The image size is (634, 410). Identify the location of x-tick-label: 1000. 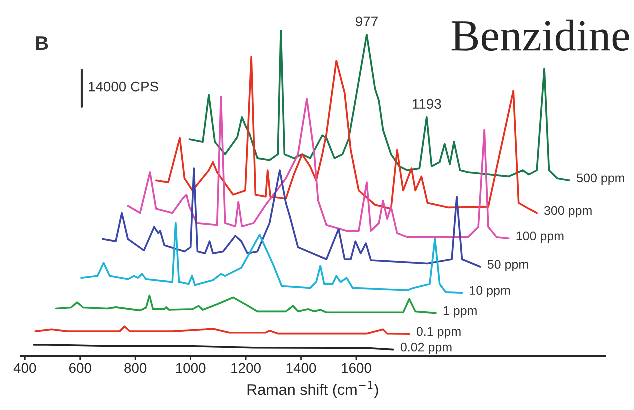
(191, 368).